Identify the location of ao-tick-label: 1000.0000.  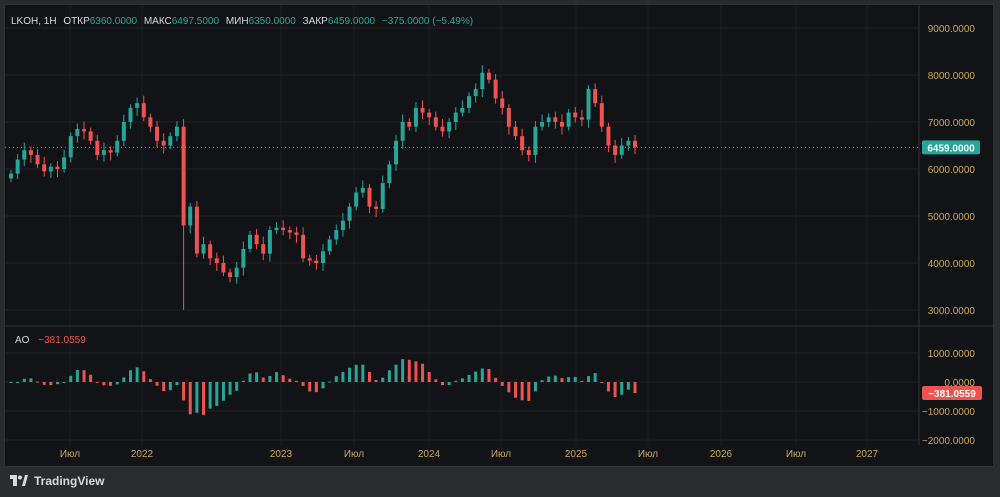
(952, 354).